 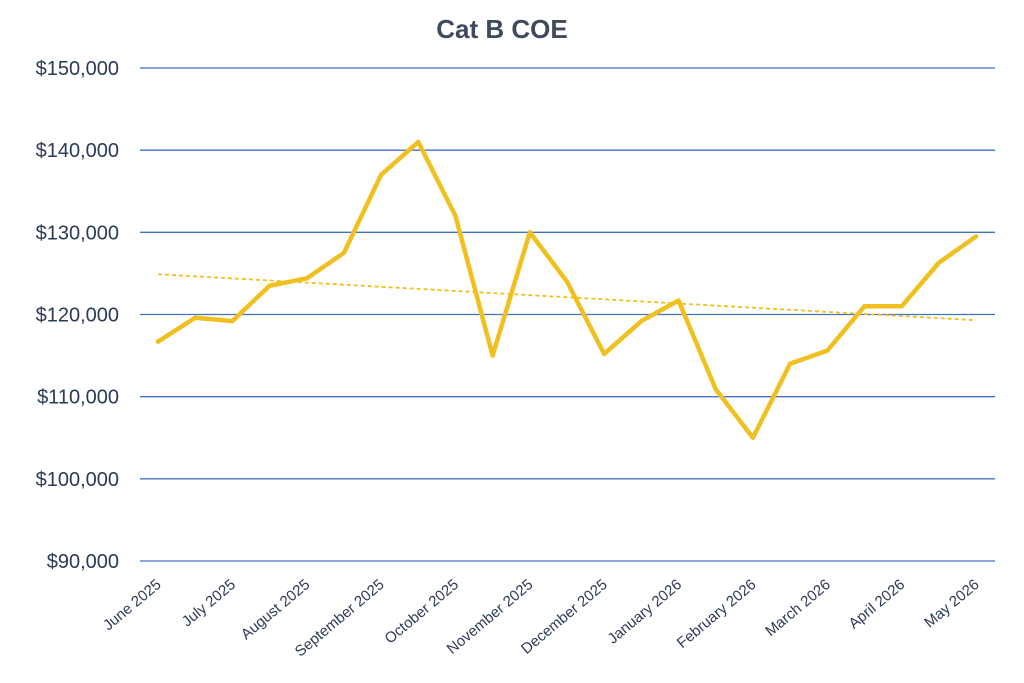 I want to click on x-tick-label: March 2026, so click(x=798, y=608).